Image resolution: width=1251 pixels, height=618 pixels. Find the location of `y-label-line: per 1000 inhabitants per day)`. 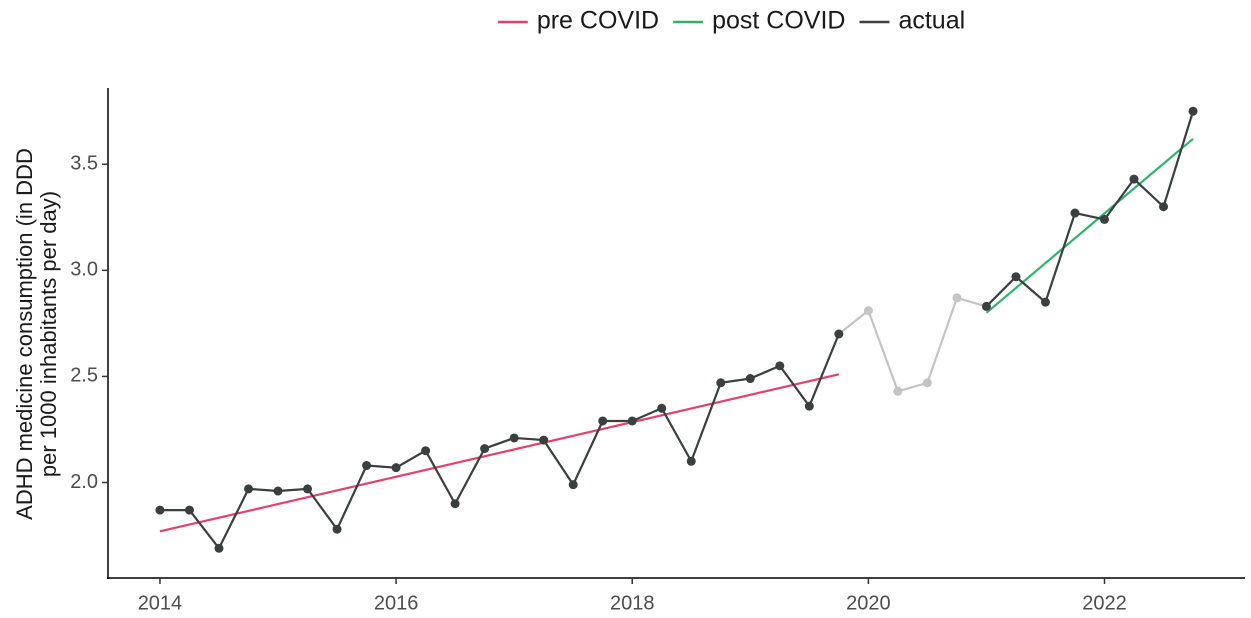

y-label-line: per 1000 inhabitants per day) is located at coordinates (48, 334).